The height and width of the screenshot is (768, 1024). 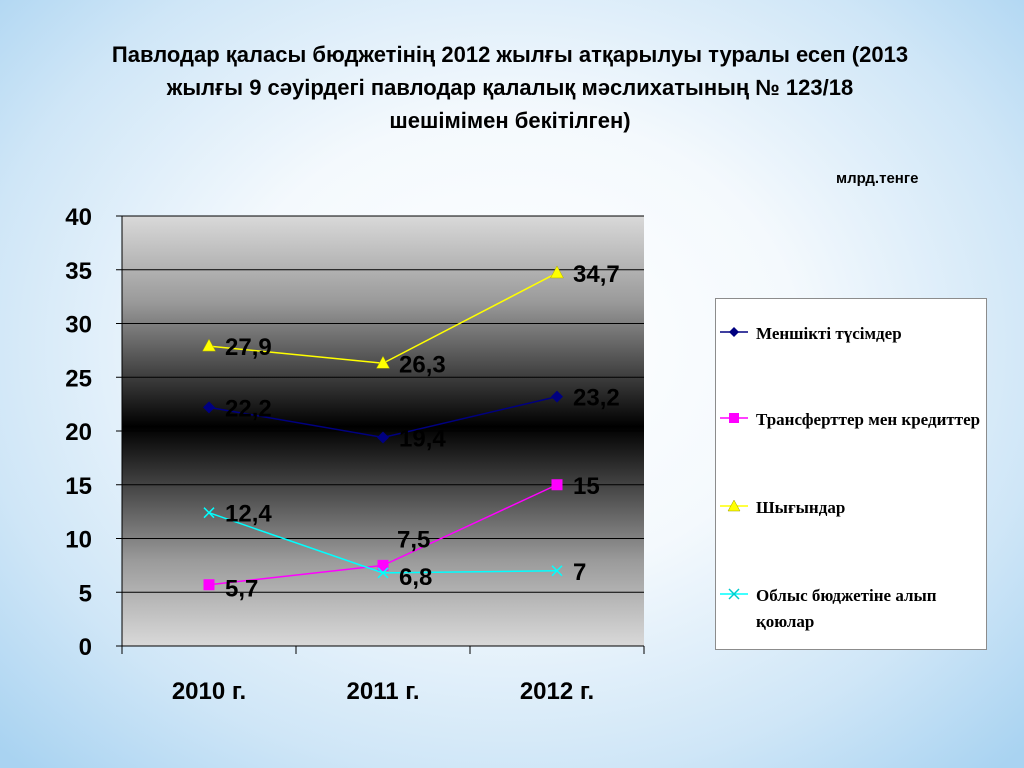 I want to click on x-tick-label: 2010 г., so click(x=209, y=691).